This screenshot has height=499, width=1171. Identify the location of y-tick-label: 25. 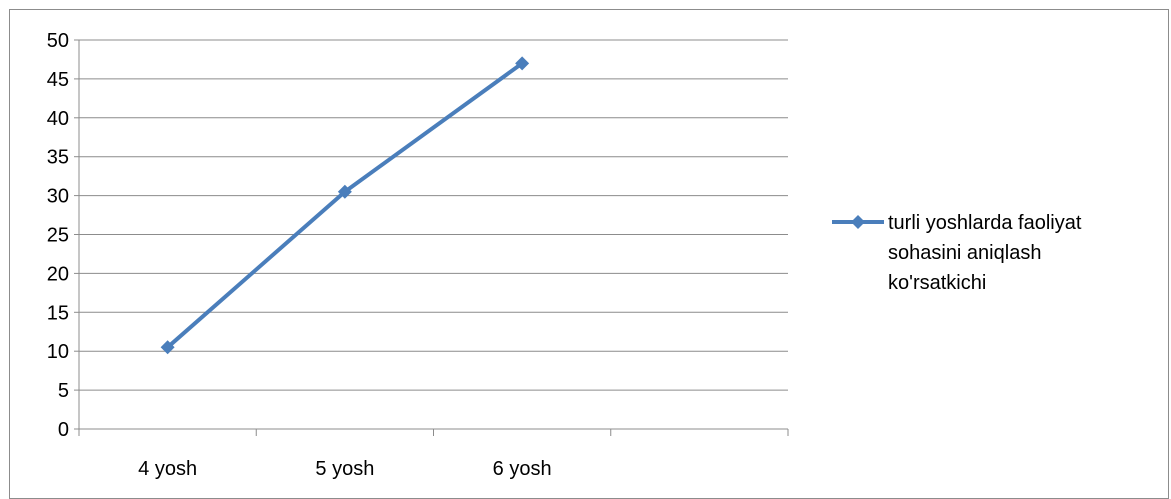
(58, 236).